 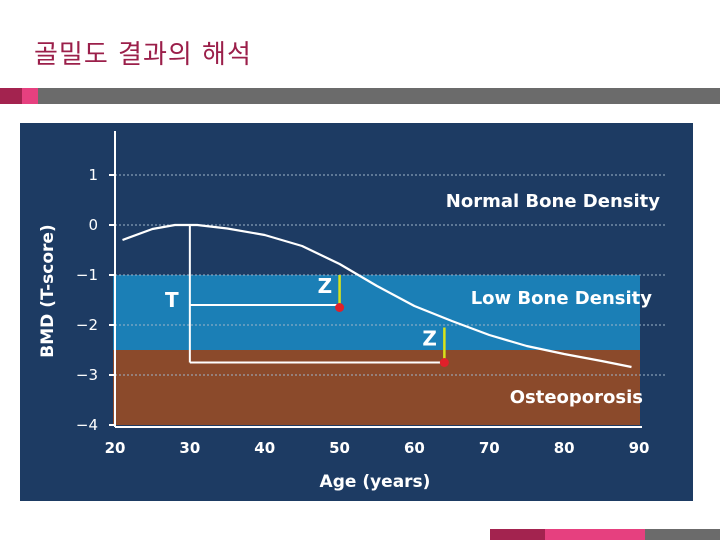 I want to click on x-tick-label: 90, so click(x=639, y=448).